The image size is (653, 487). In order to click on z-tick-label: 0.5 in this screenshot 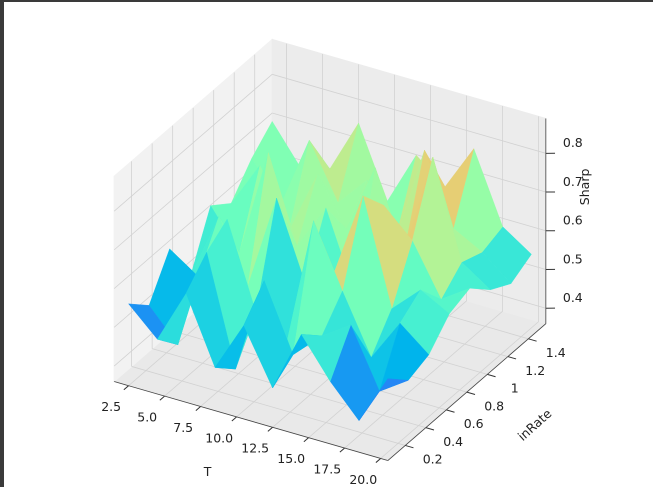, I will do `click(573, 258)`.